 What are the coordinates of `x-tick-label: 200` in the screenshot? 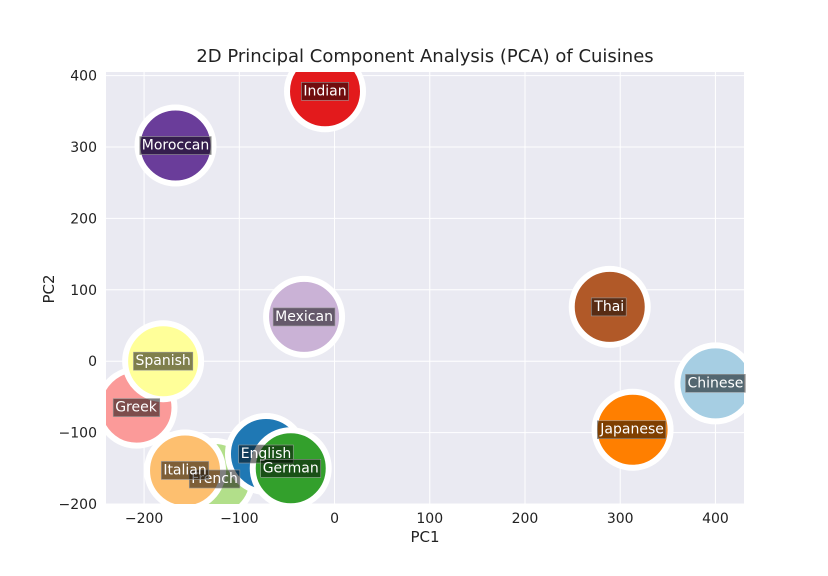 It's located at (525, 519).